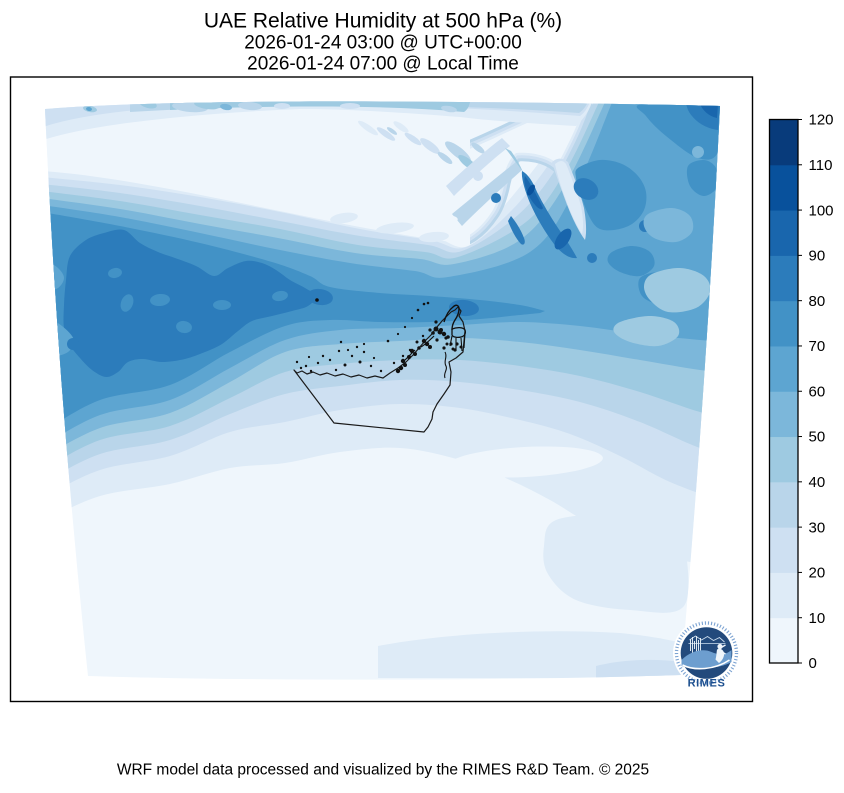 The image size is (844, 793). Describe the element at coordinates (817, 573) in the screenshot. I see `svg-text: 20` at that location.